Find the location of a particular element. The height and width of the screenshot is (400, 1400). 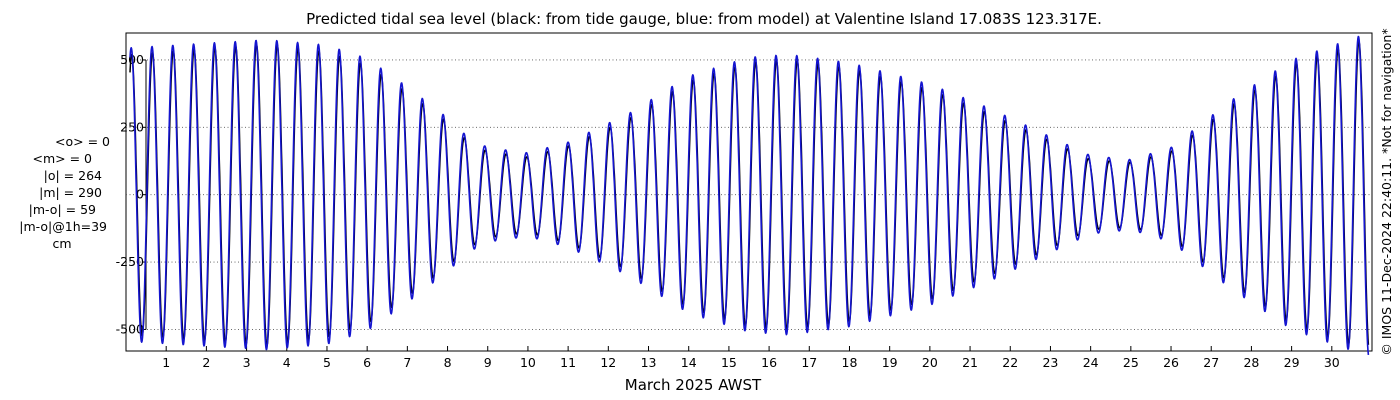

x-tick-label: 20 is located at coordinates (930, 362).